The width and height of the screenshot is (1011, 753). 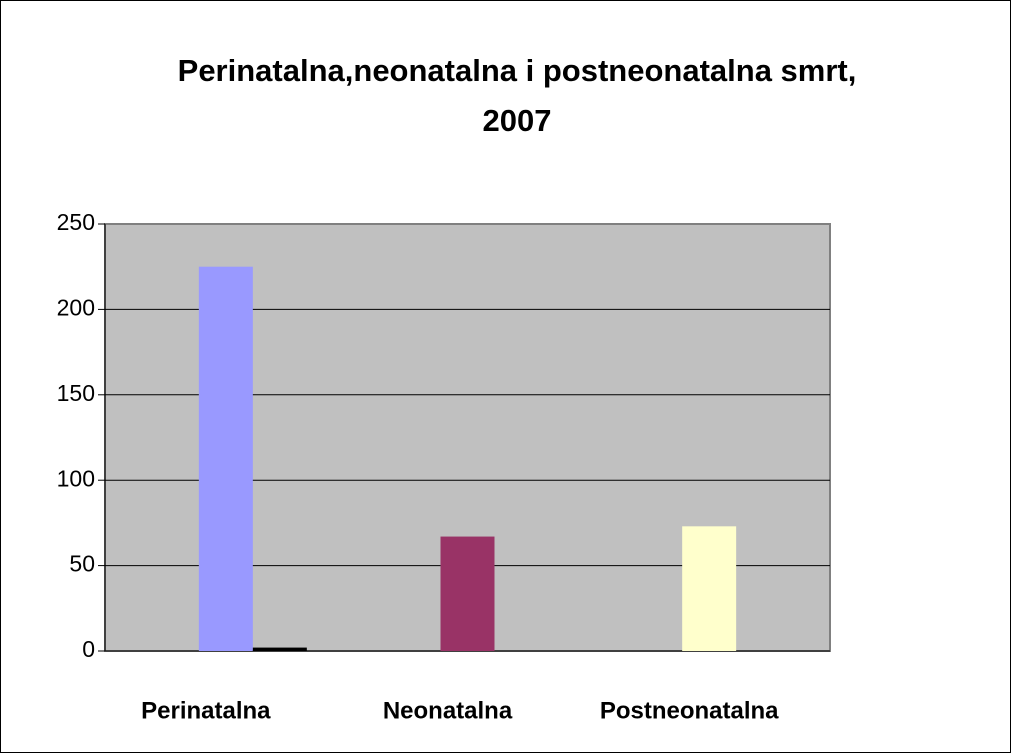 What do you see at coordinates (76, 222) in the screenshot?
I see `y-tick-label: 250` at bounding box center [76, 222].